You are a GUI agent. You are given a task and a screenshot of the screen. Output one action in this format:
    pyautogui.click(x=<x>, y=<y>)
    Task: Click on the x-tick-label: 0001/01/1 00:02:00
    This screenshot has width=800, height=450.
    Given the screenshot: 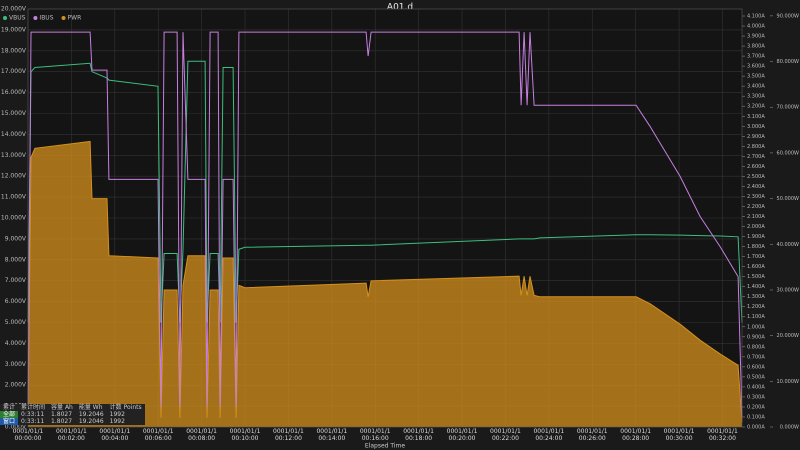 What is the action you would take?
    pyautogui.click(x=71, y=435)
    